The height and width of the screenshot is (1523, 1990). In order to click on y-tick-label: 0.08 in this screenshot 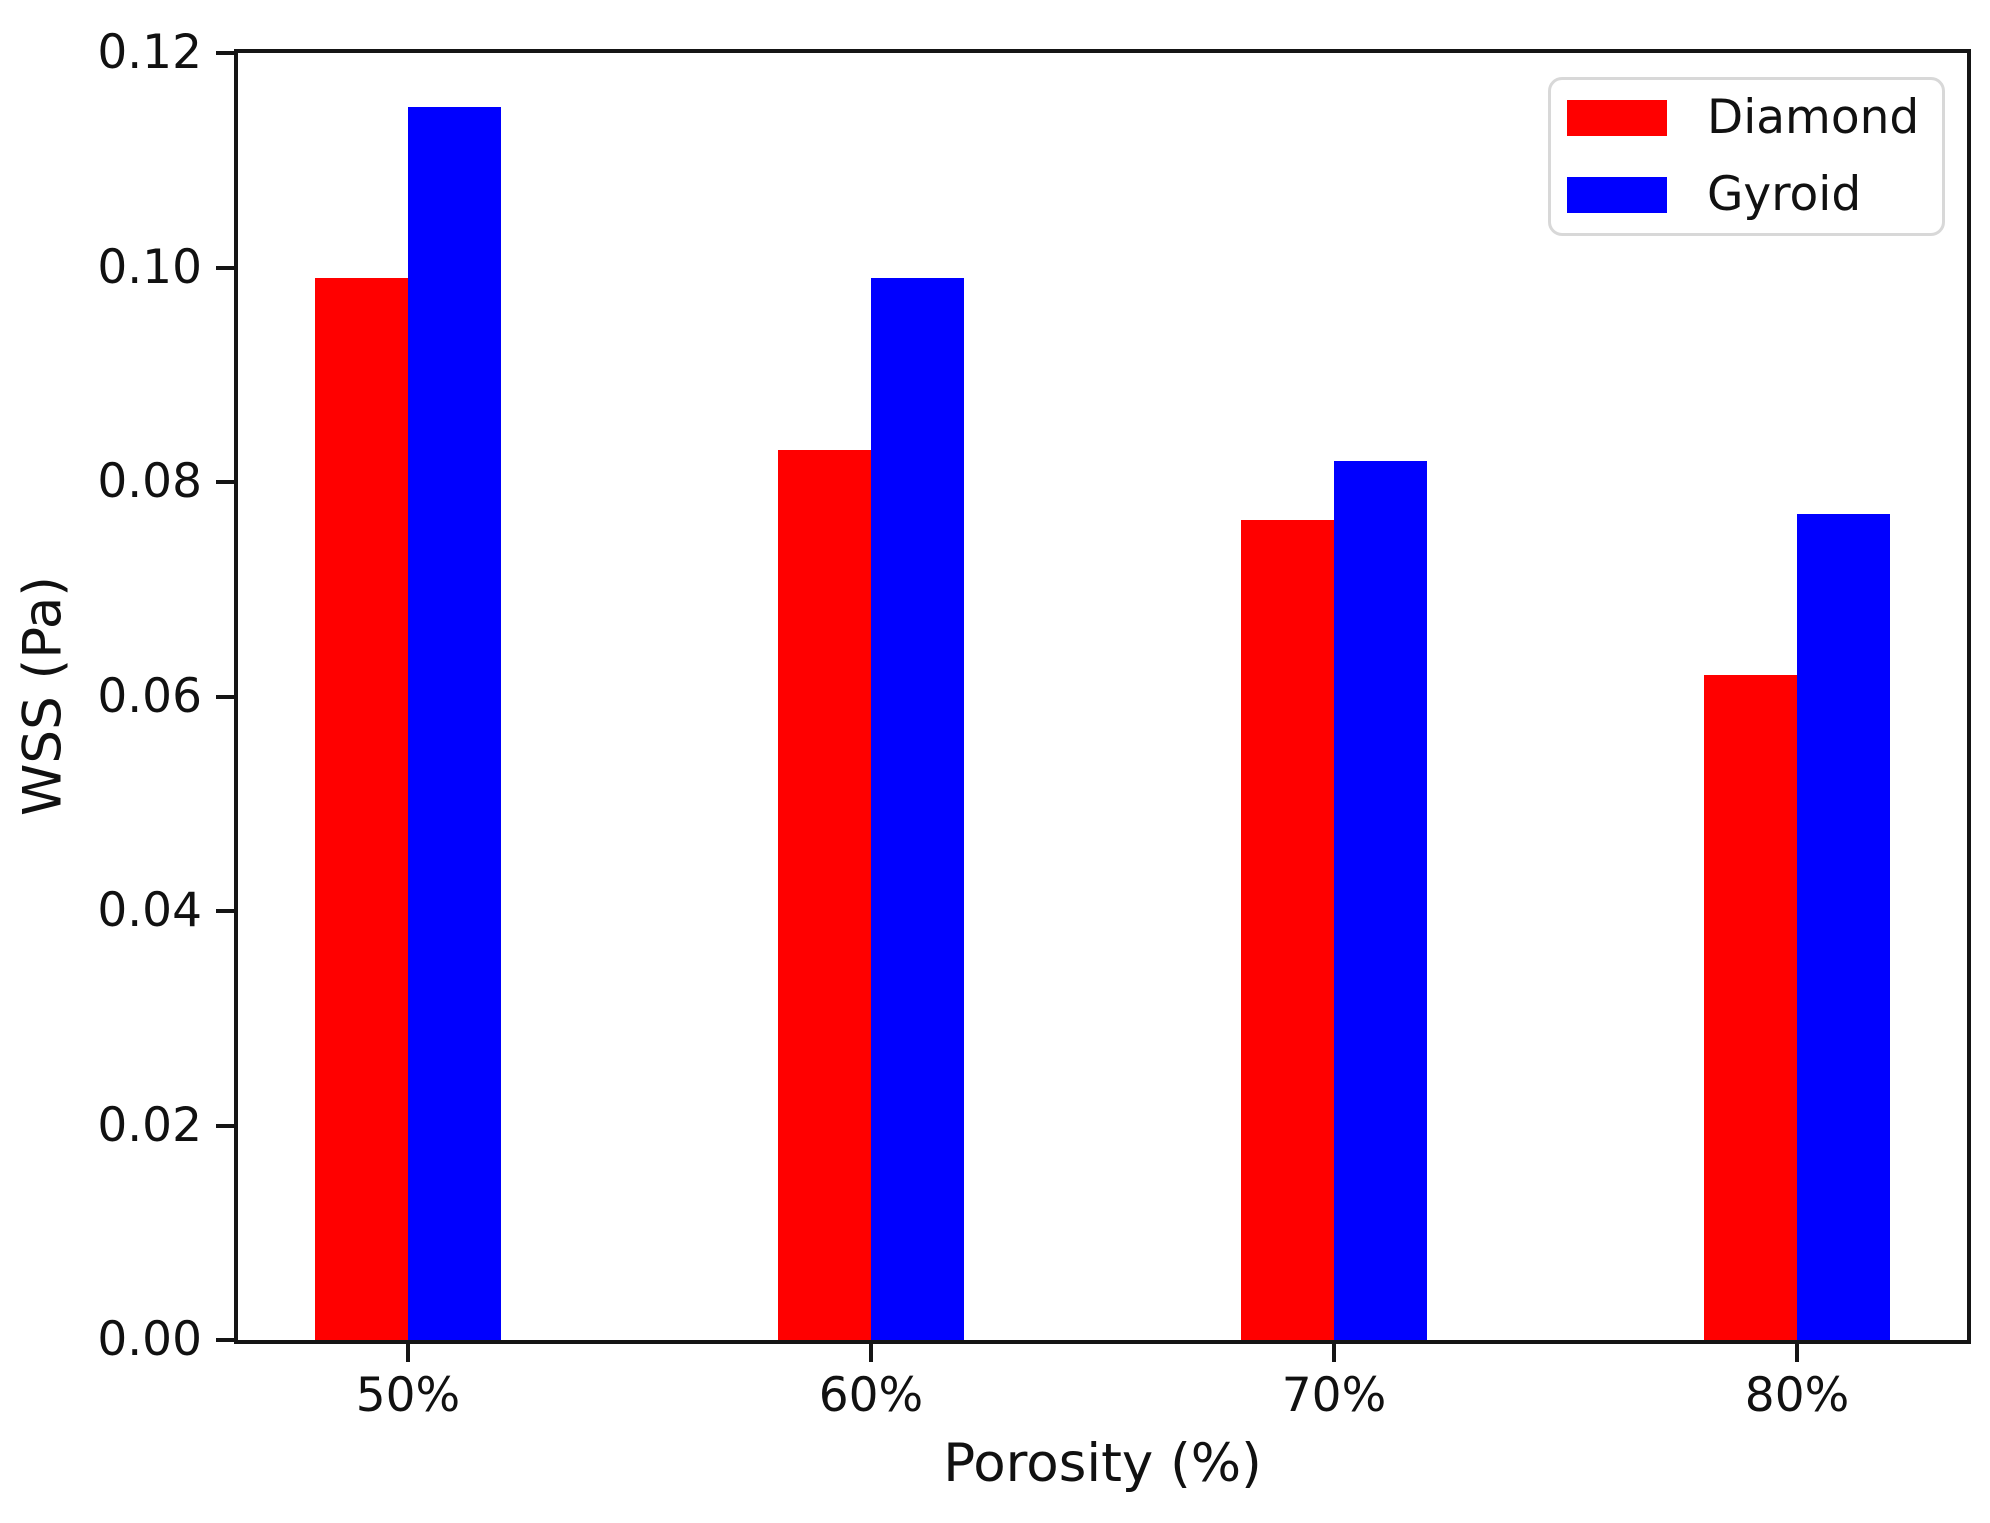, I will do `click(149, 481)`.